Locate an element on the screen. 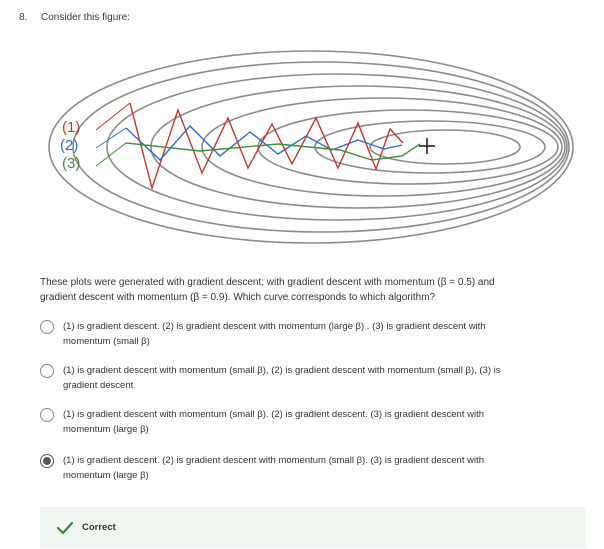 This screenshot has width=604, height=549. option-4-line-2: momentum (large β) is located at coordinates (106, 475).